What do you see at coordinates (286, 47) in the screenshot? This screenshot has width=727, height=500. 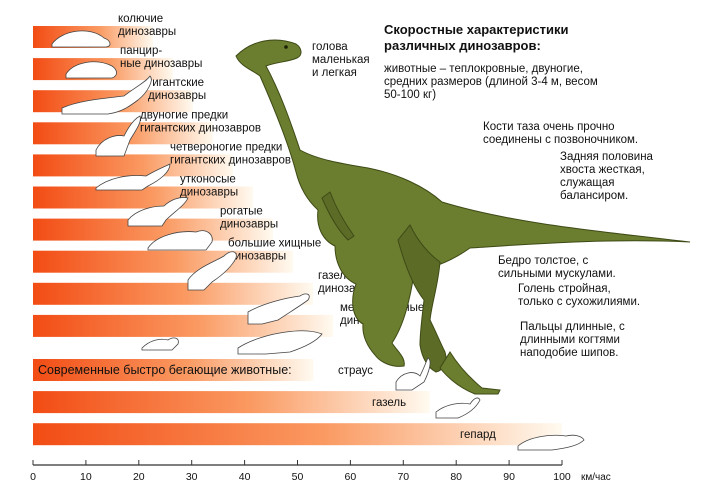 I see `dinosaur-eye` at bounding box center [286, 47].